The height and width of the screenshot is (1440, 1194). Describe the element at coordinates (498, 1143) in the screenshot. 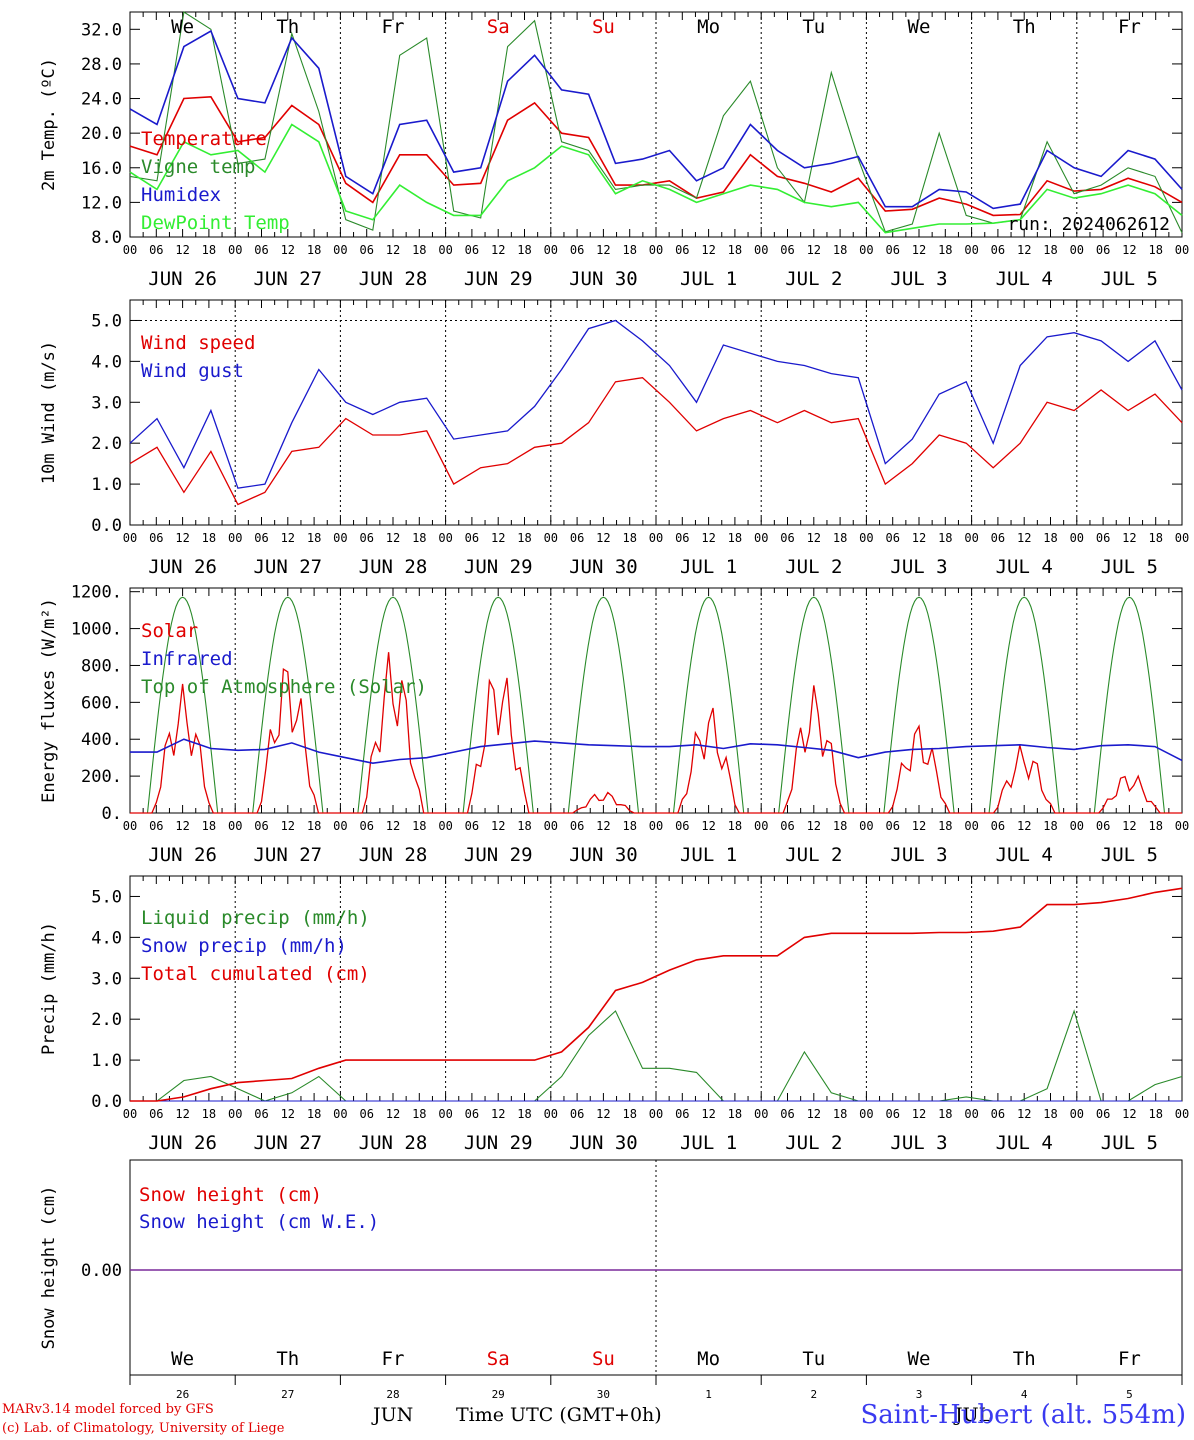

I see `day-label: JUN 29` at that location.